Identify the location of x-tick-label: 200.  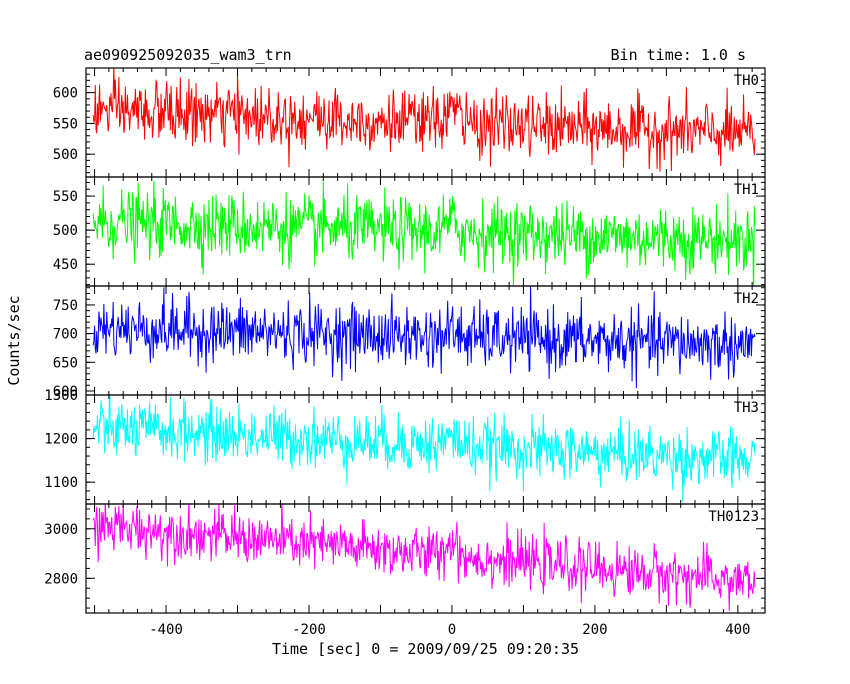
(594, 630).